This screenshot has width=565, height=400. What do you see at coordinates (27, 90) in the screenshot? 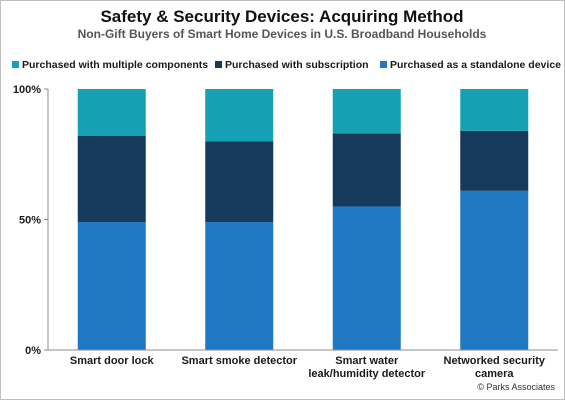
I see `y-tick-label: 100%` at bounding box center [27, 90].